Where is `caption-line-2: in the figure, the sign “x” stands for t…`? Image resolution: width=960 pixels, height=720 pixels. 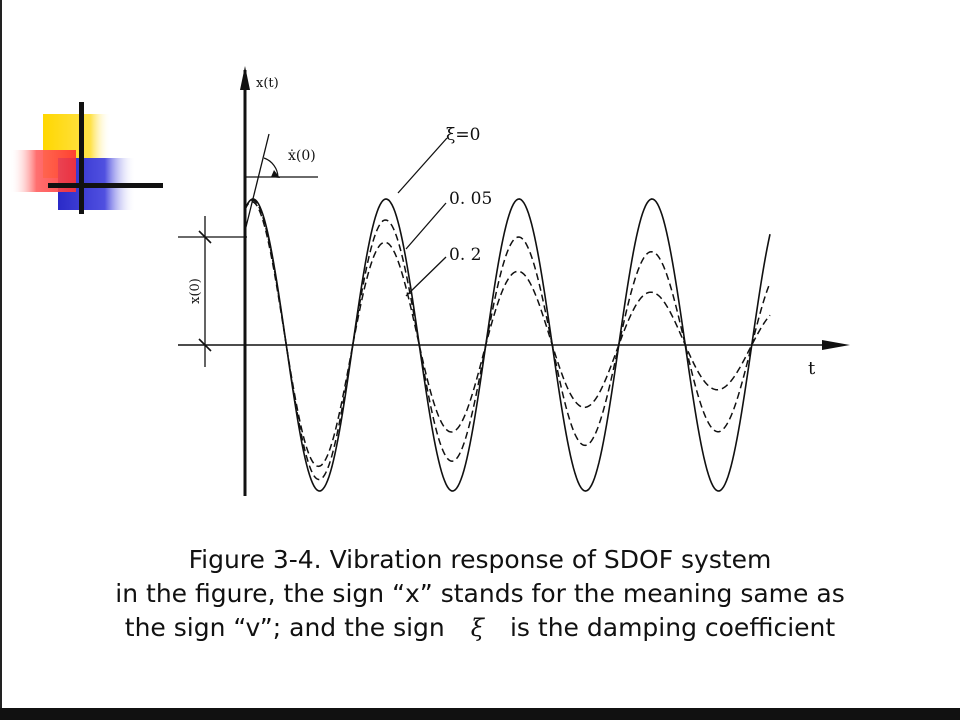 caption-line-2: in the figure, the sign “x” stands for t… is located at coordinates (480, 593).